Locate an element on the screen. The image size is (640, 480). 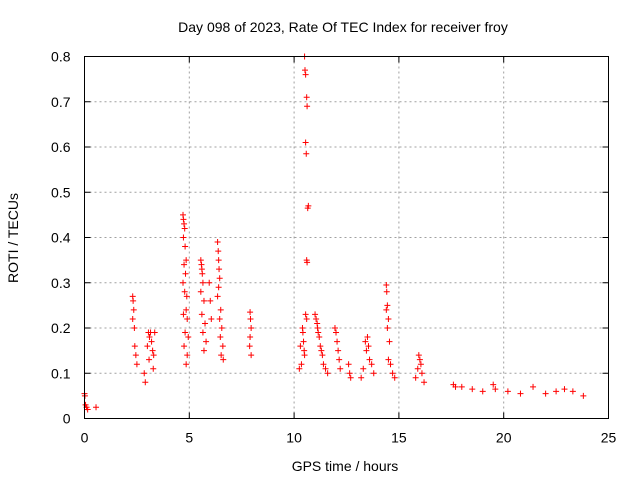
y-tick-label: 0.1 is located at coordinates (61, 373).